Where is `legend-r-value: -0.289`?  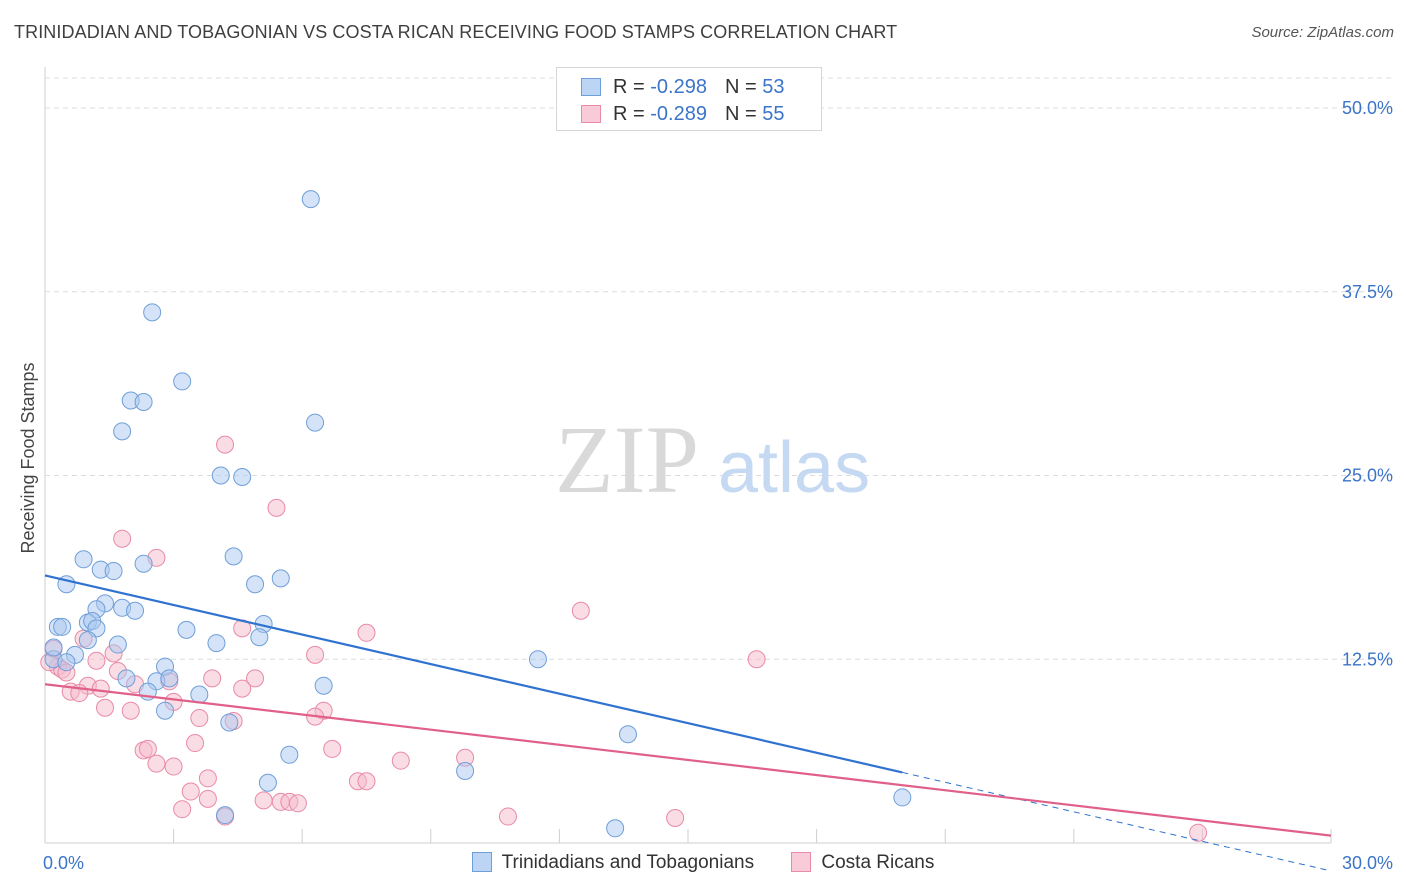
legend-r-value: -0.289 is located at coordinates (678, 114).